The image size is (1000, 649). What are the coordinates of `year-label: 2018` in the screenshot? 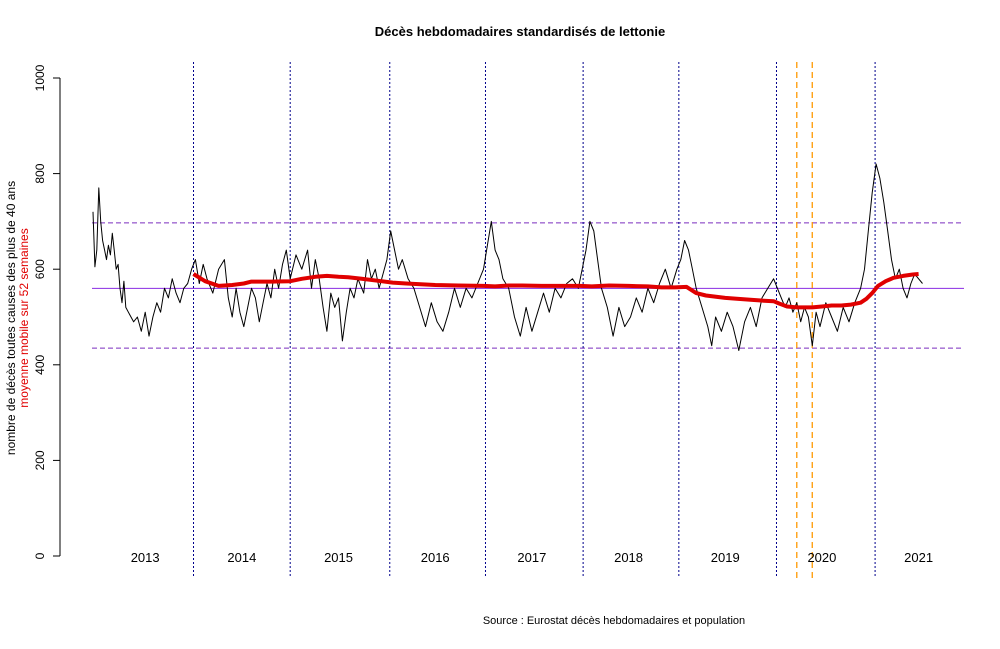 It's located at (628, 557).